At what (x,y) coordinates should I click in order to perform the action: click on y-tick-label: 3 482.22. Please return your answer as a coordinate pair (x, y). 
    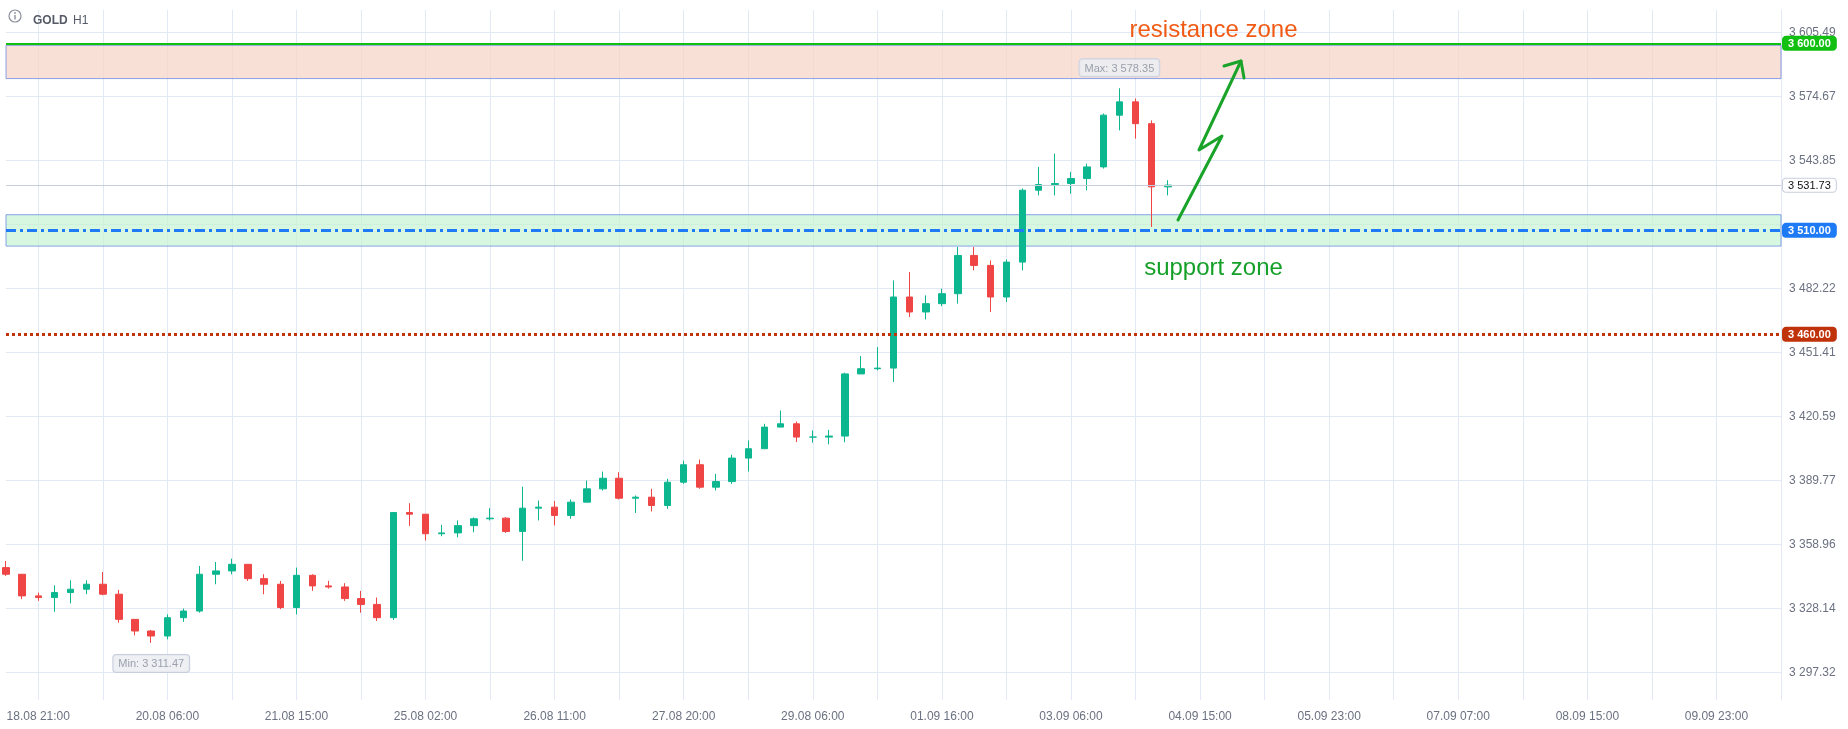
    Looking at the image, I should click on (1813, 288).